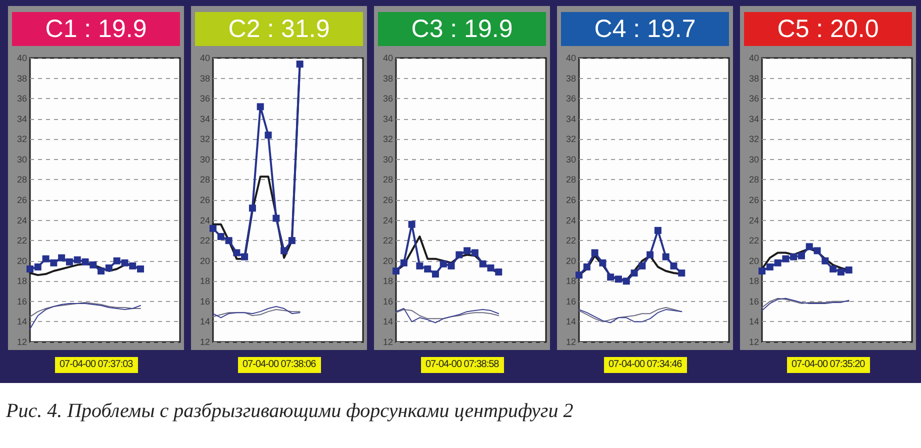  Describe the element at coordinates (96, 365) in the screenshot. I see `text: 07-04-00 07:37:03` at that location.